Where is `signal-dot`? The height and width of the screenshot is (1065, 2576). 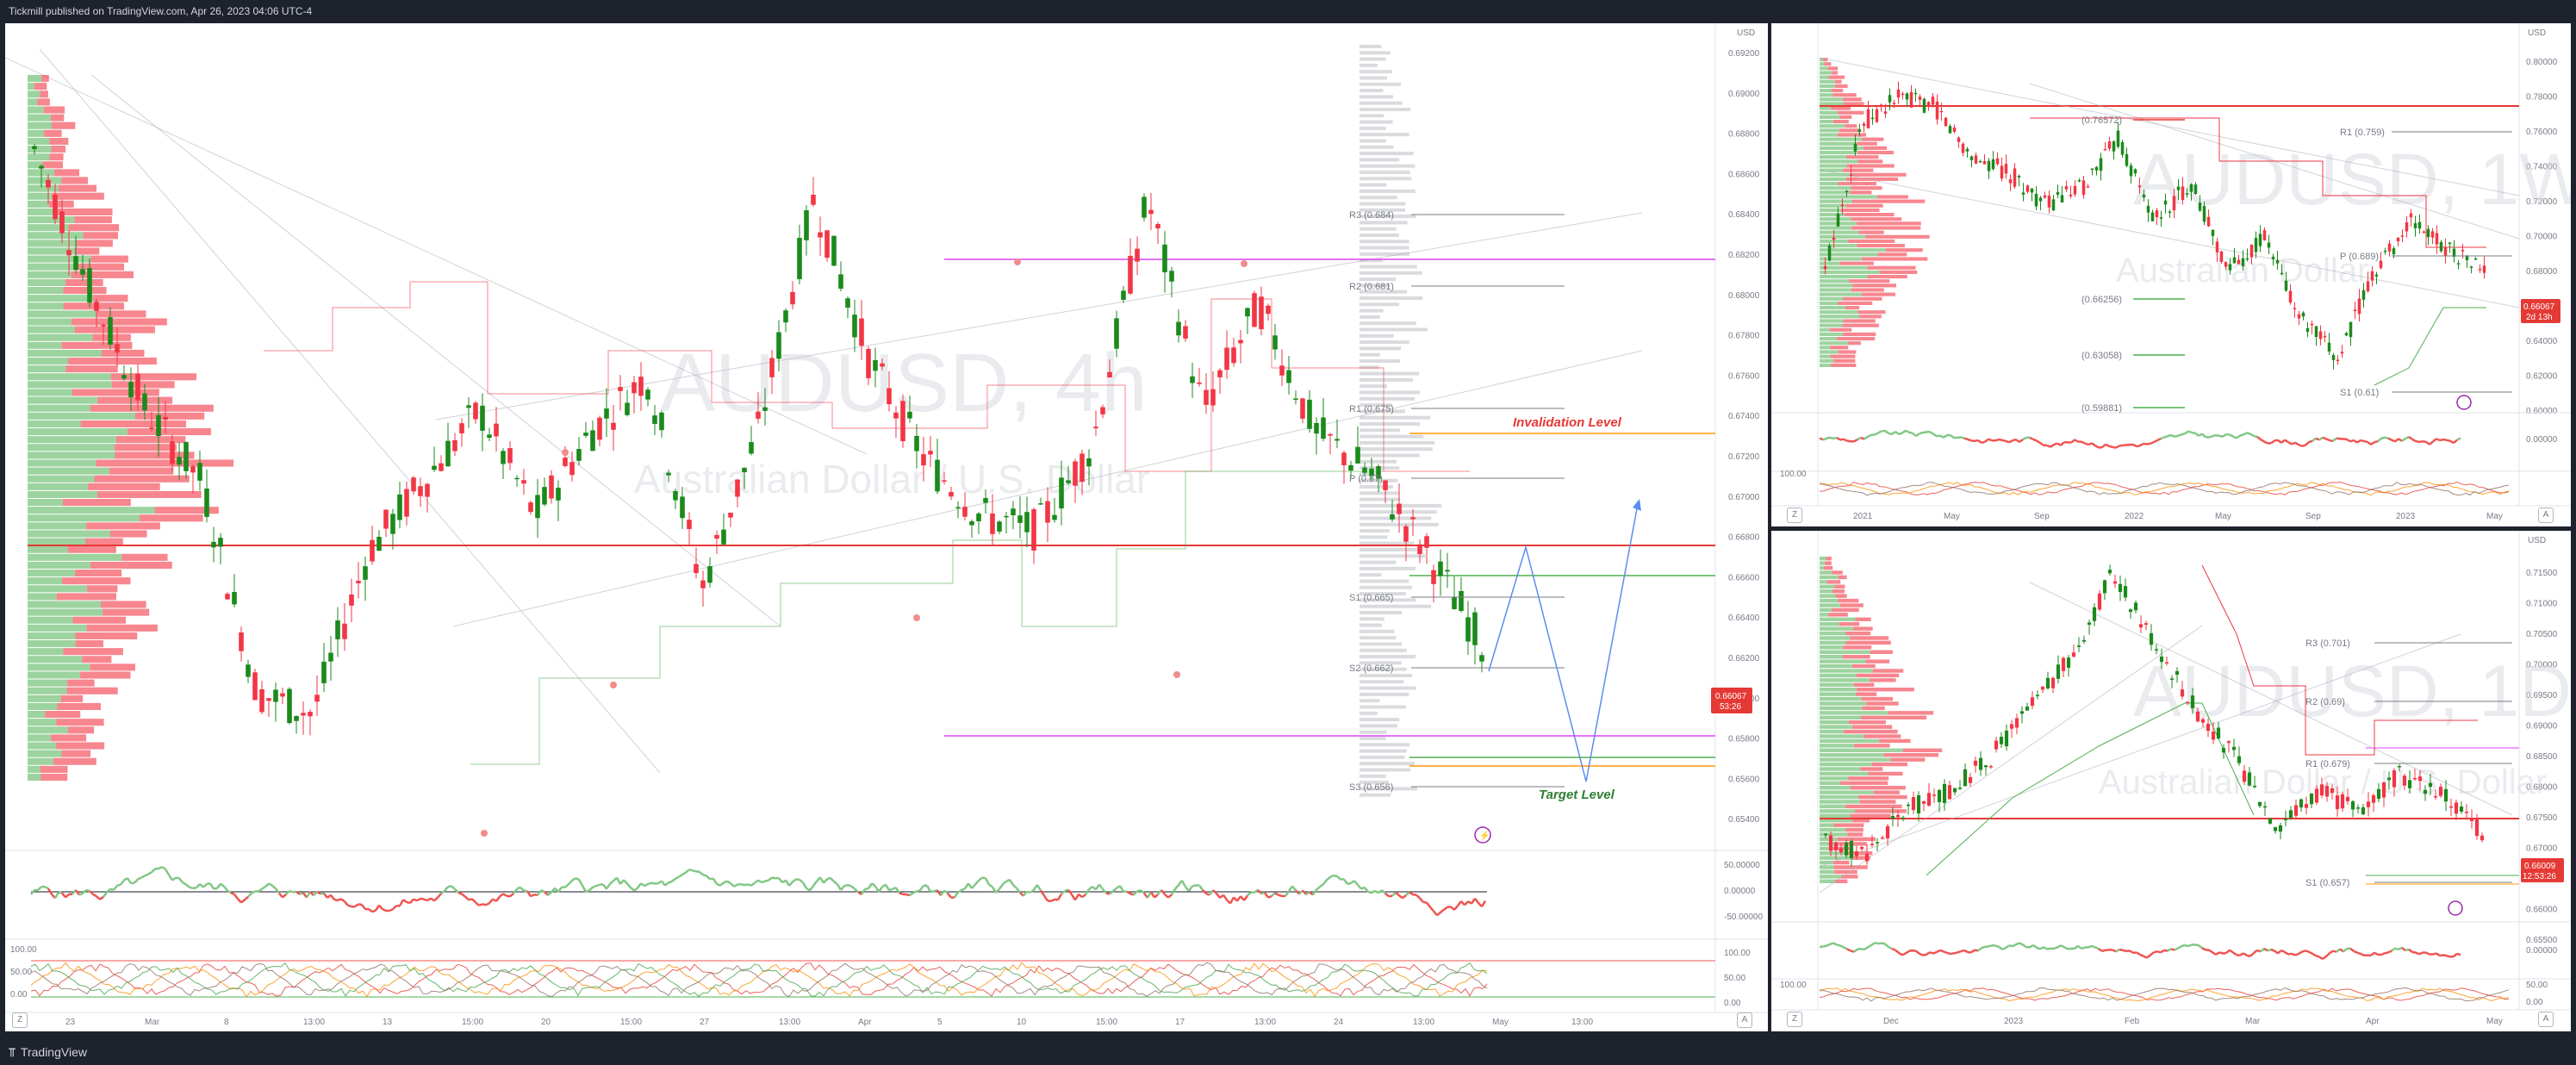 signal-dot is located at coordinates (485, 833).